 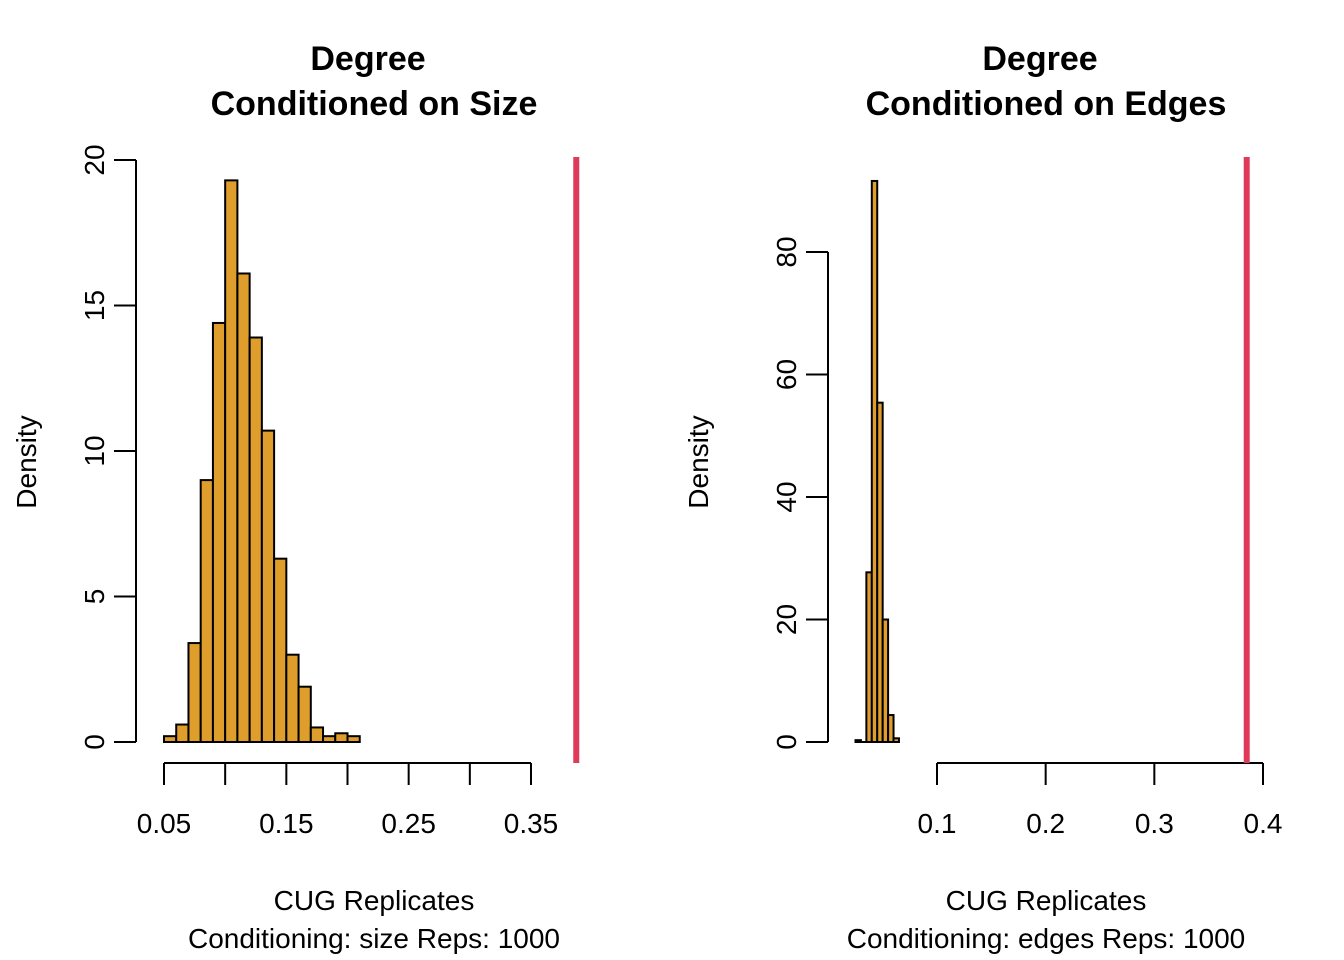 I want to click on x-tick-label: 0.35, so click(x=531, y=823).